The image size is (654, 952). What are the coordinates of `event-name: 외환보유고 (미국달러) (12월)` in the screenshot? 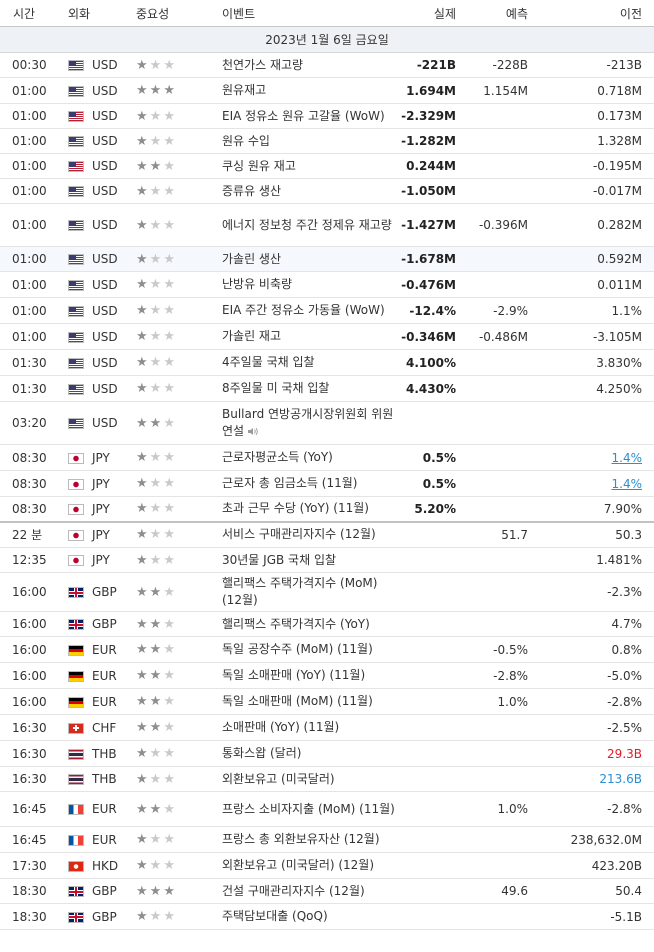 It's located at (298, 865).